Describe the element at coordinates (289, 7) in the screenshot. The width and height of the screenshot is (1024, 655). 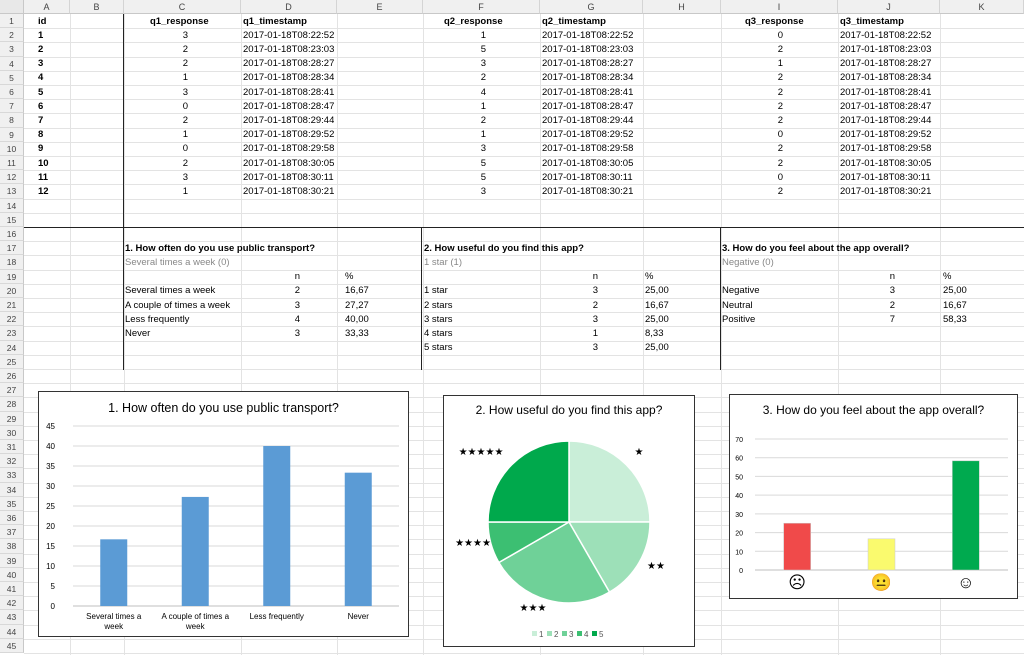
I see `column-header-d: D` at that location.